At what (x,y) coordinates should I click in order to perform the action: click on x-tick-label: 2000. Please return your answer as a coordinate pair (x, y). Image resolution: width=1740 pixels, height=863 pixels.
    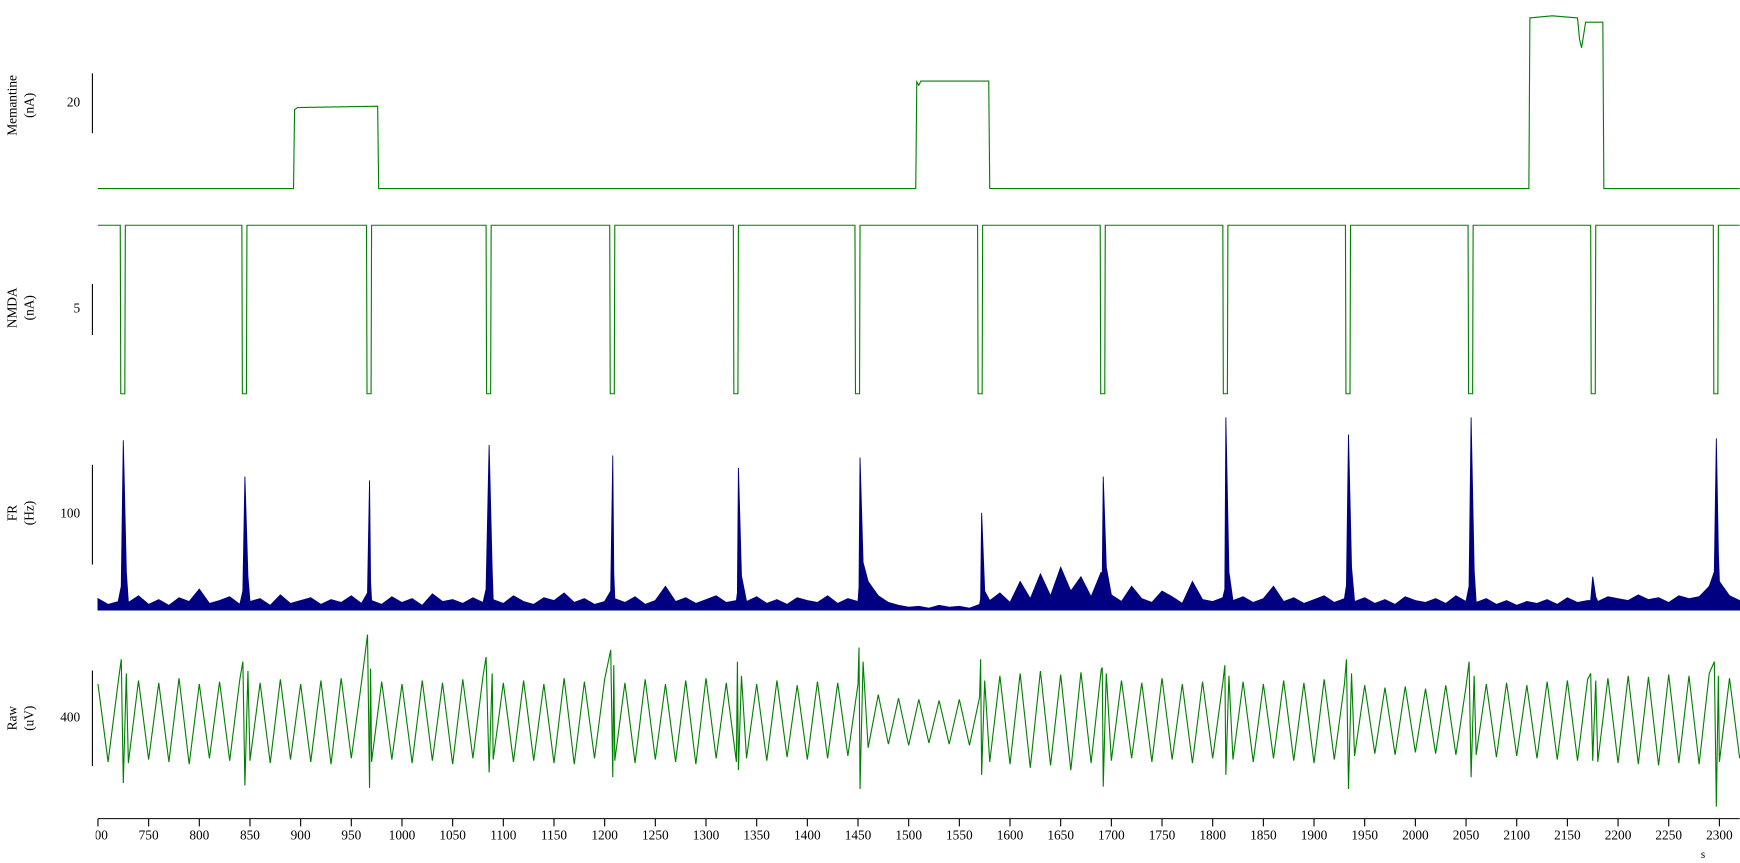
    Looking at the image, I should click on (1415, 834).